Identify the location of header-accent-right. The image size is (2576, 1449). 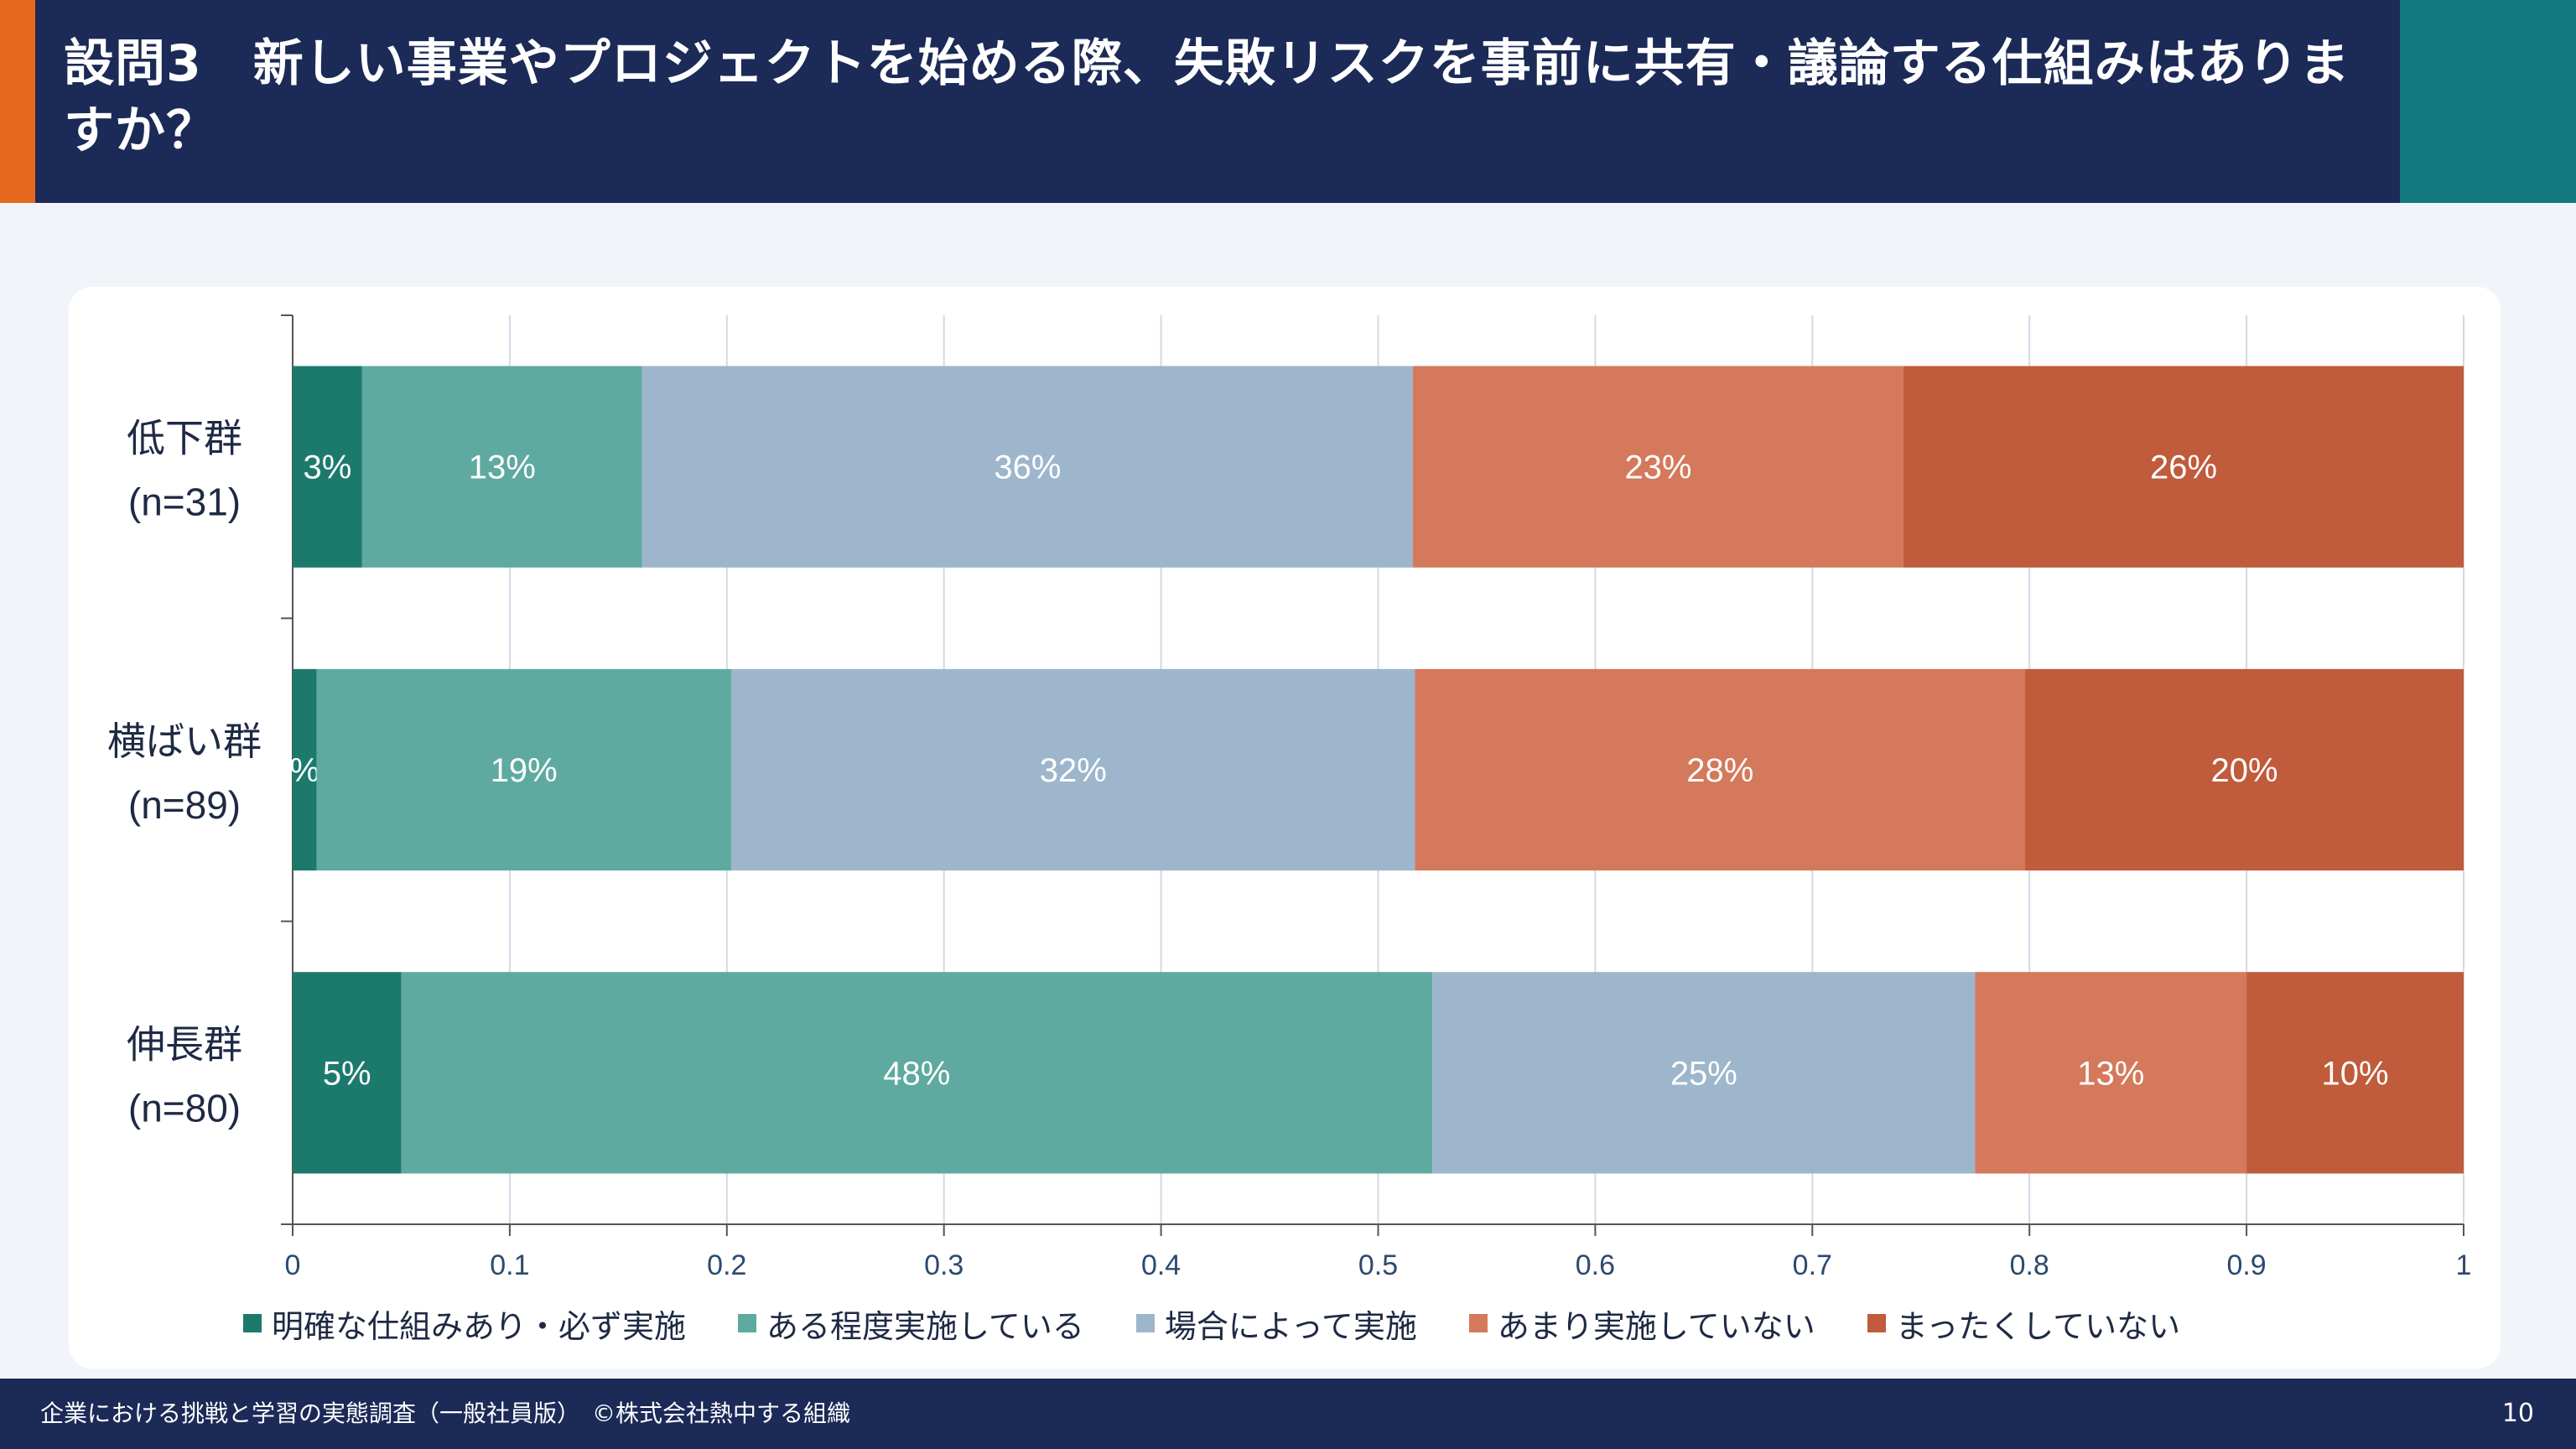
(2488, 101).